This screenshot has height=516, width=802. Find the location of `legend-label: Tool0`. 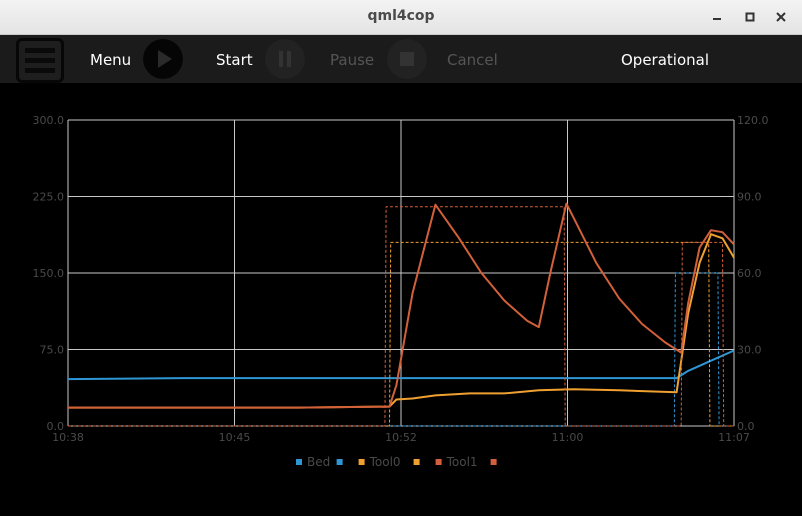

legend-label: Tool0 is located at coordinates (385, 462).